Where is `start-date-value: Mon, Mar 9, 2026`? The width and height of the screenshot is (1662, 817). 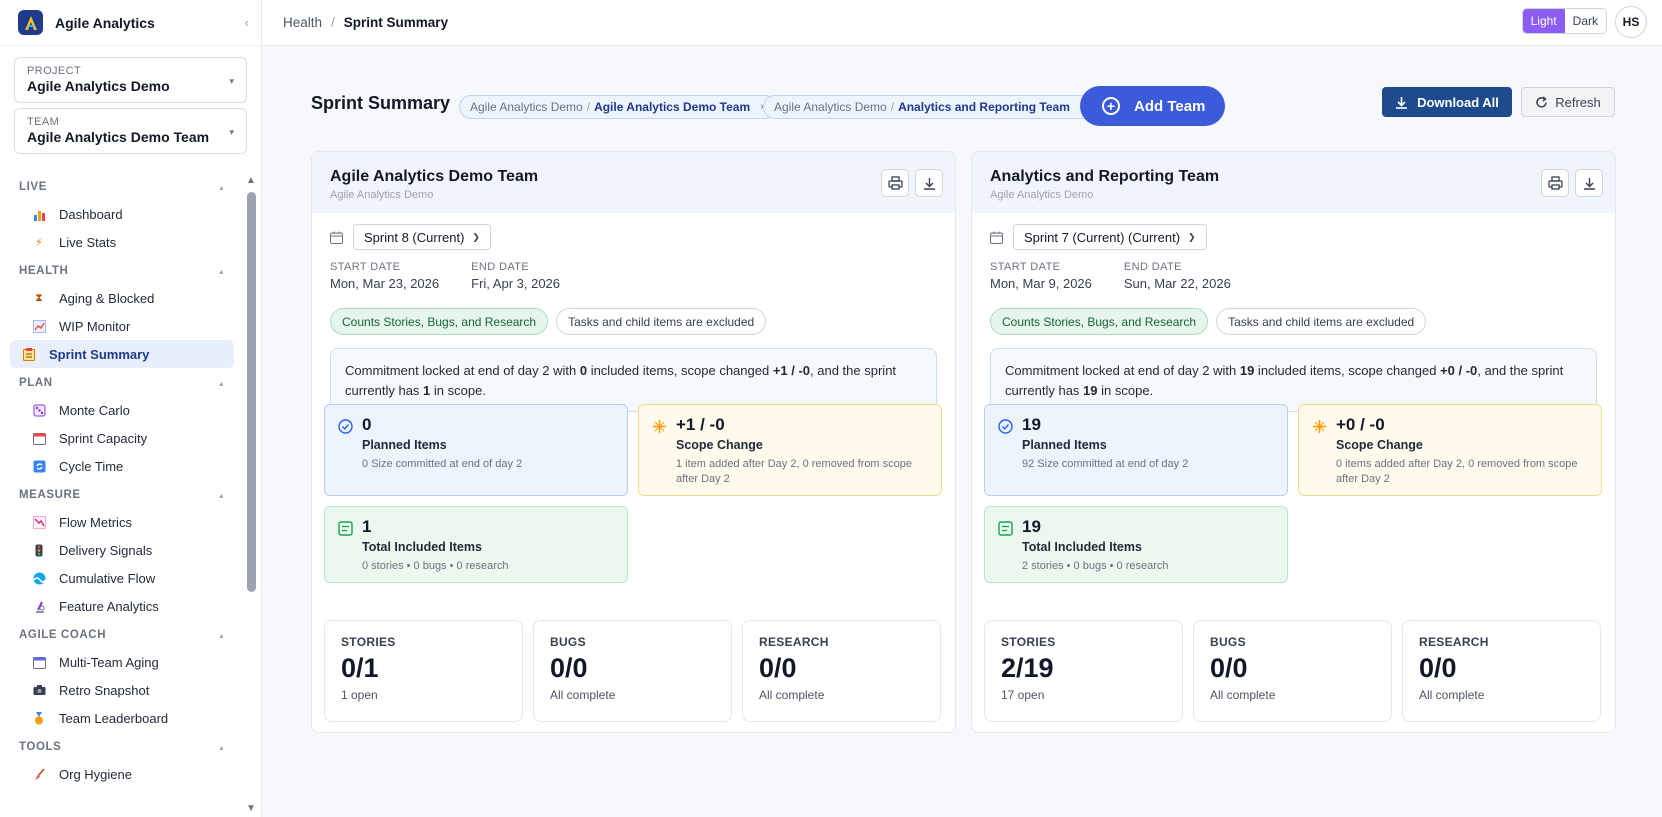 start-date-value: Mon, Mar 9, 2026 is located at coordinates (1041, 283).